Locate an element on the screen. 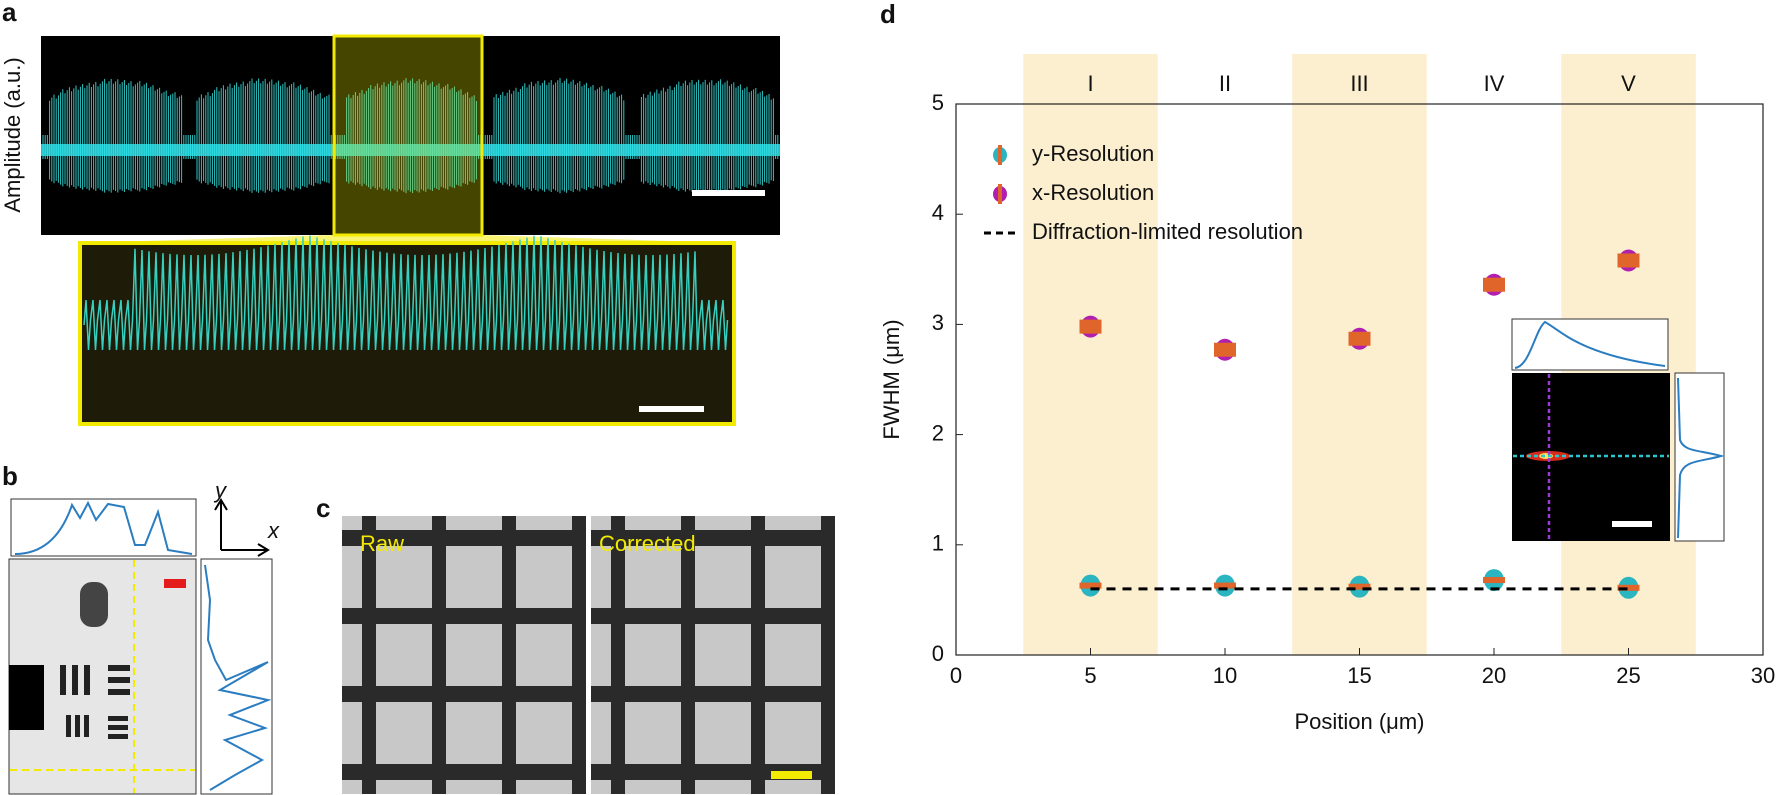 The image size is (1778, 795). y-tick-label: 3 is located at coordinates (938, 322).